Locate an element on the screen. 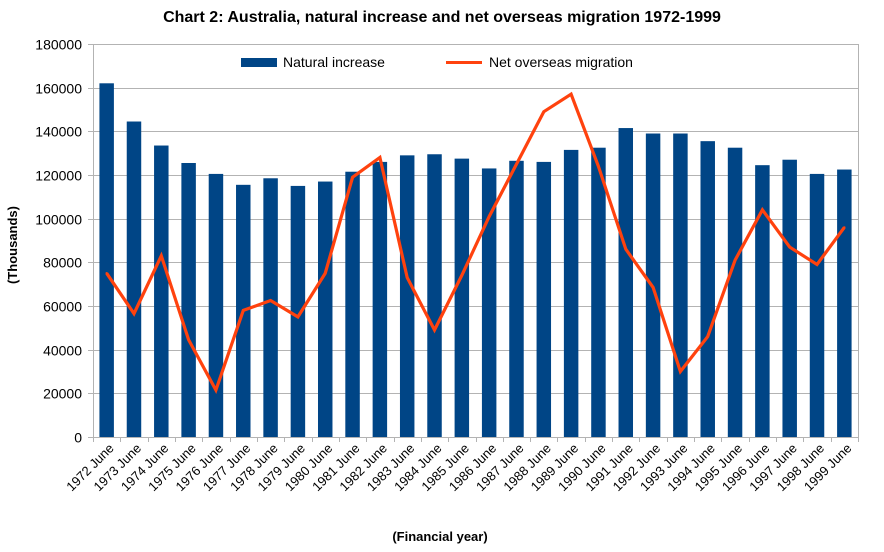  y-tick-label: 60000 is located at coordinates (62, 307).